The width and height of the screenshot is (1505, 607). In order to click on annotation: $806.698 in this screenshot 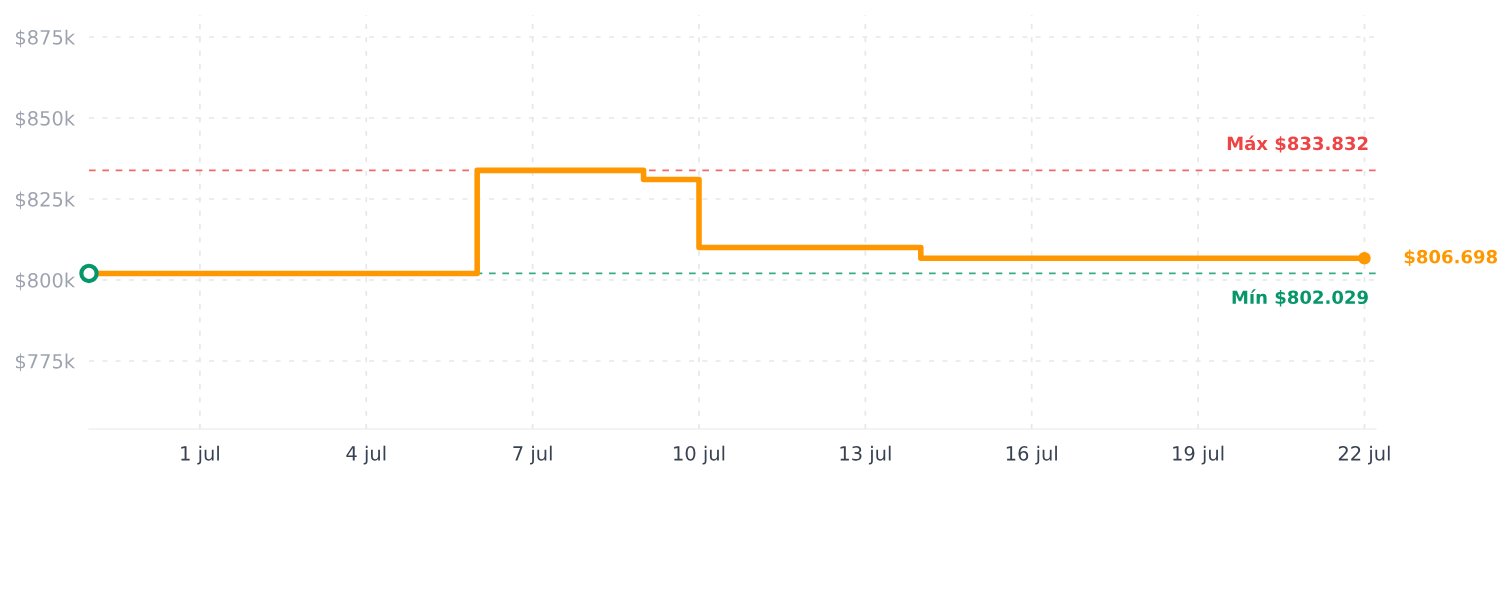, I will do `click(1451, 257)`.